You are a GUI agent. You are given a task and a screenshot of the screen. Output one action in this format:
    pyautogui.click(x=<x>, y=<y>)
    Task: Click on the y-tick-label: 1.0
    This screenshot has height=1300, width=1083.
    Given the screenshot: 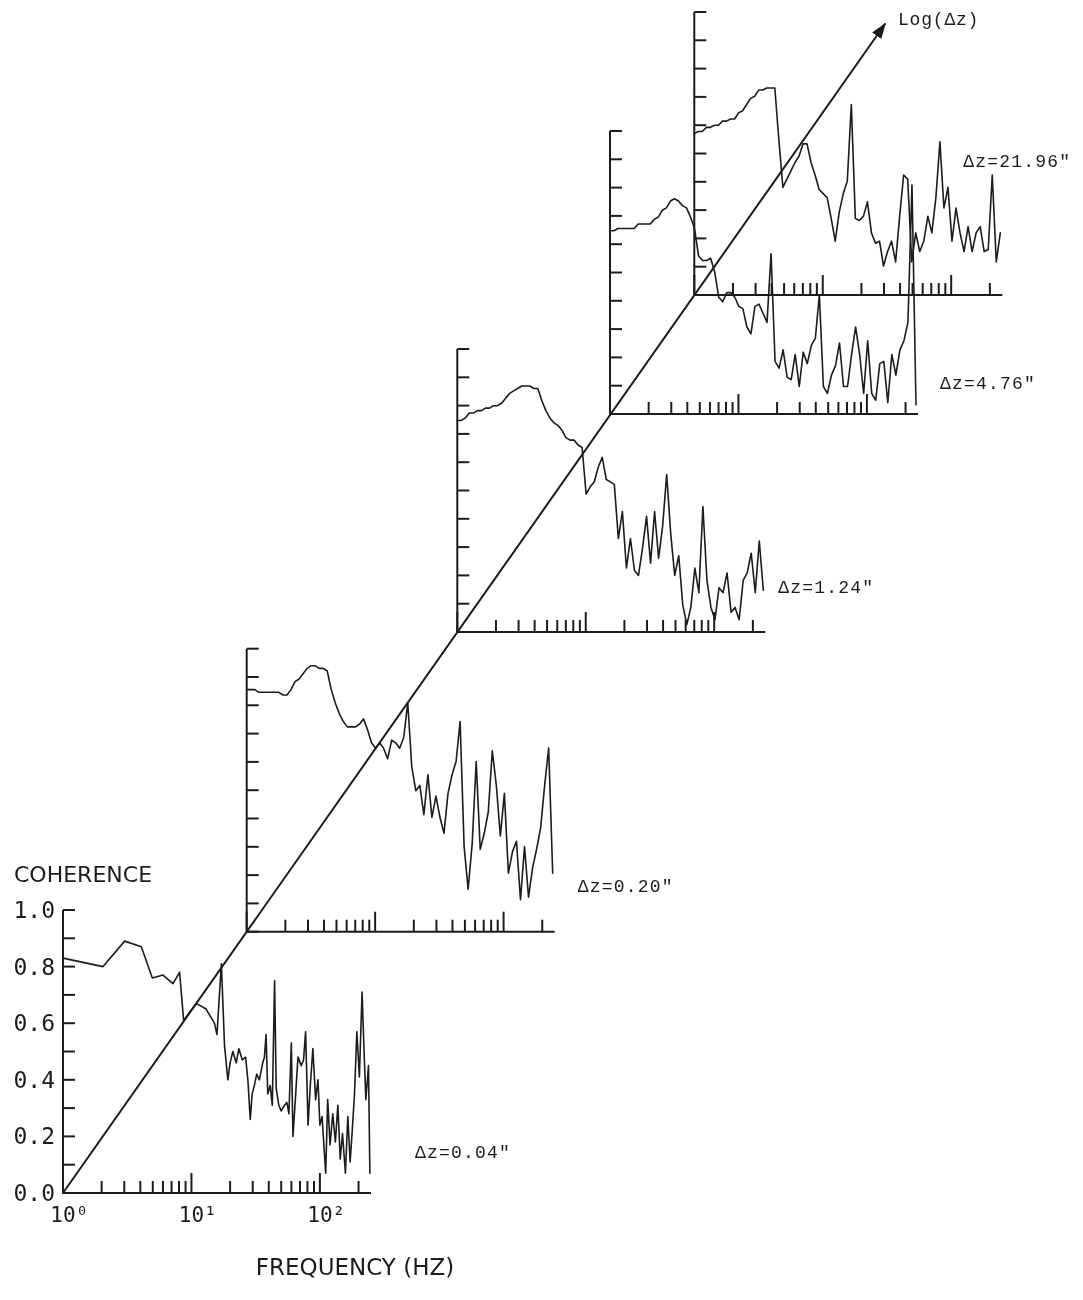 What is the action you would take?
    pyautogui.click(x=34, y=910)
    